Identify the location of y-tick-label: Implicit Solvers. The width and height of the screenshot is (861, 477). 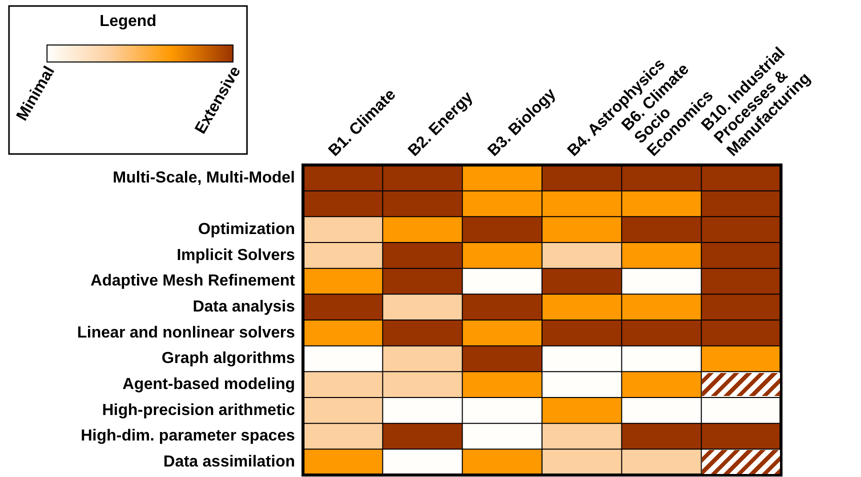
(236, 255).